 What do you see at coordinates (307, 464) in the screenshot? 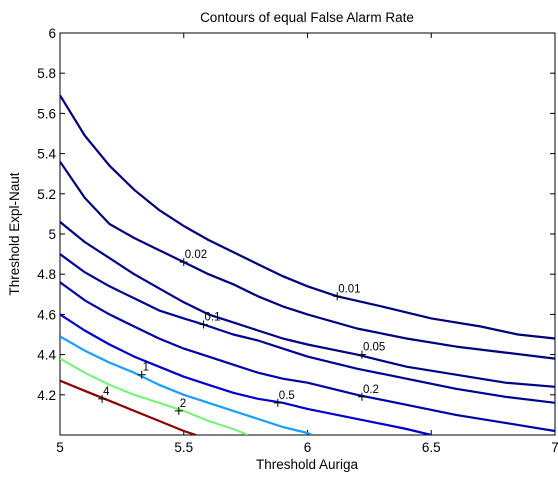
I see `x-axis-title: Threshold Auriga` at bounding box center [307, 464].